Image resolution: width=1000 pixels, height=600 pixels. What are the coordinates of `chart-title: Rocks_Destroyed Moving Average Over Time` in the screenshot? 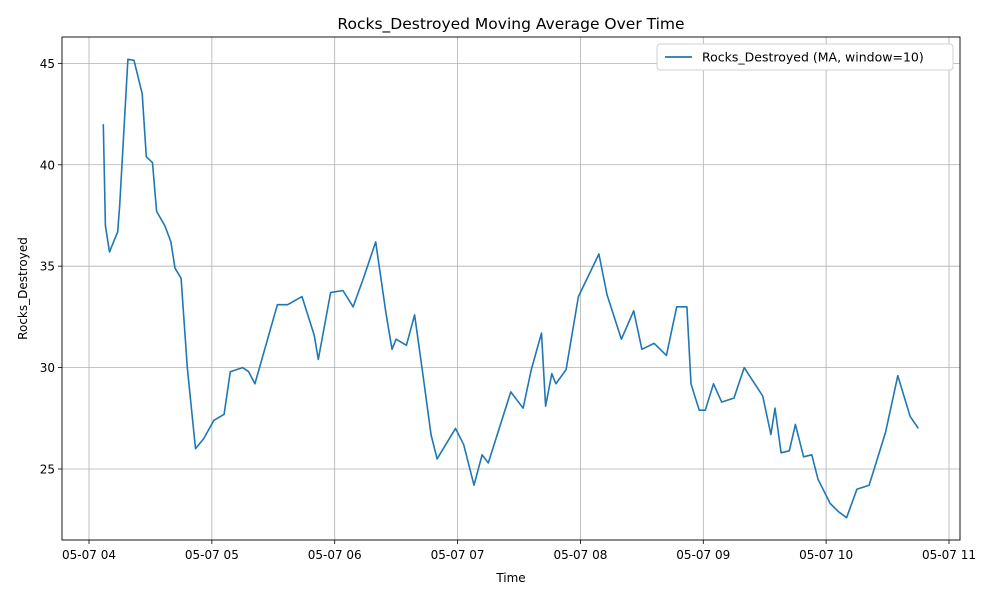 It's located at (510, 24).